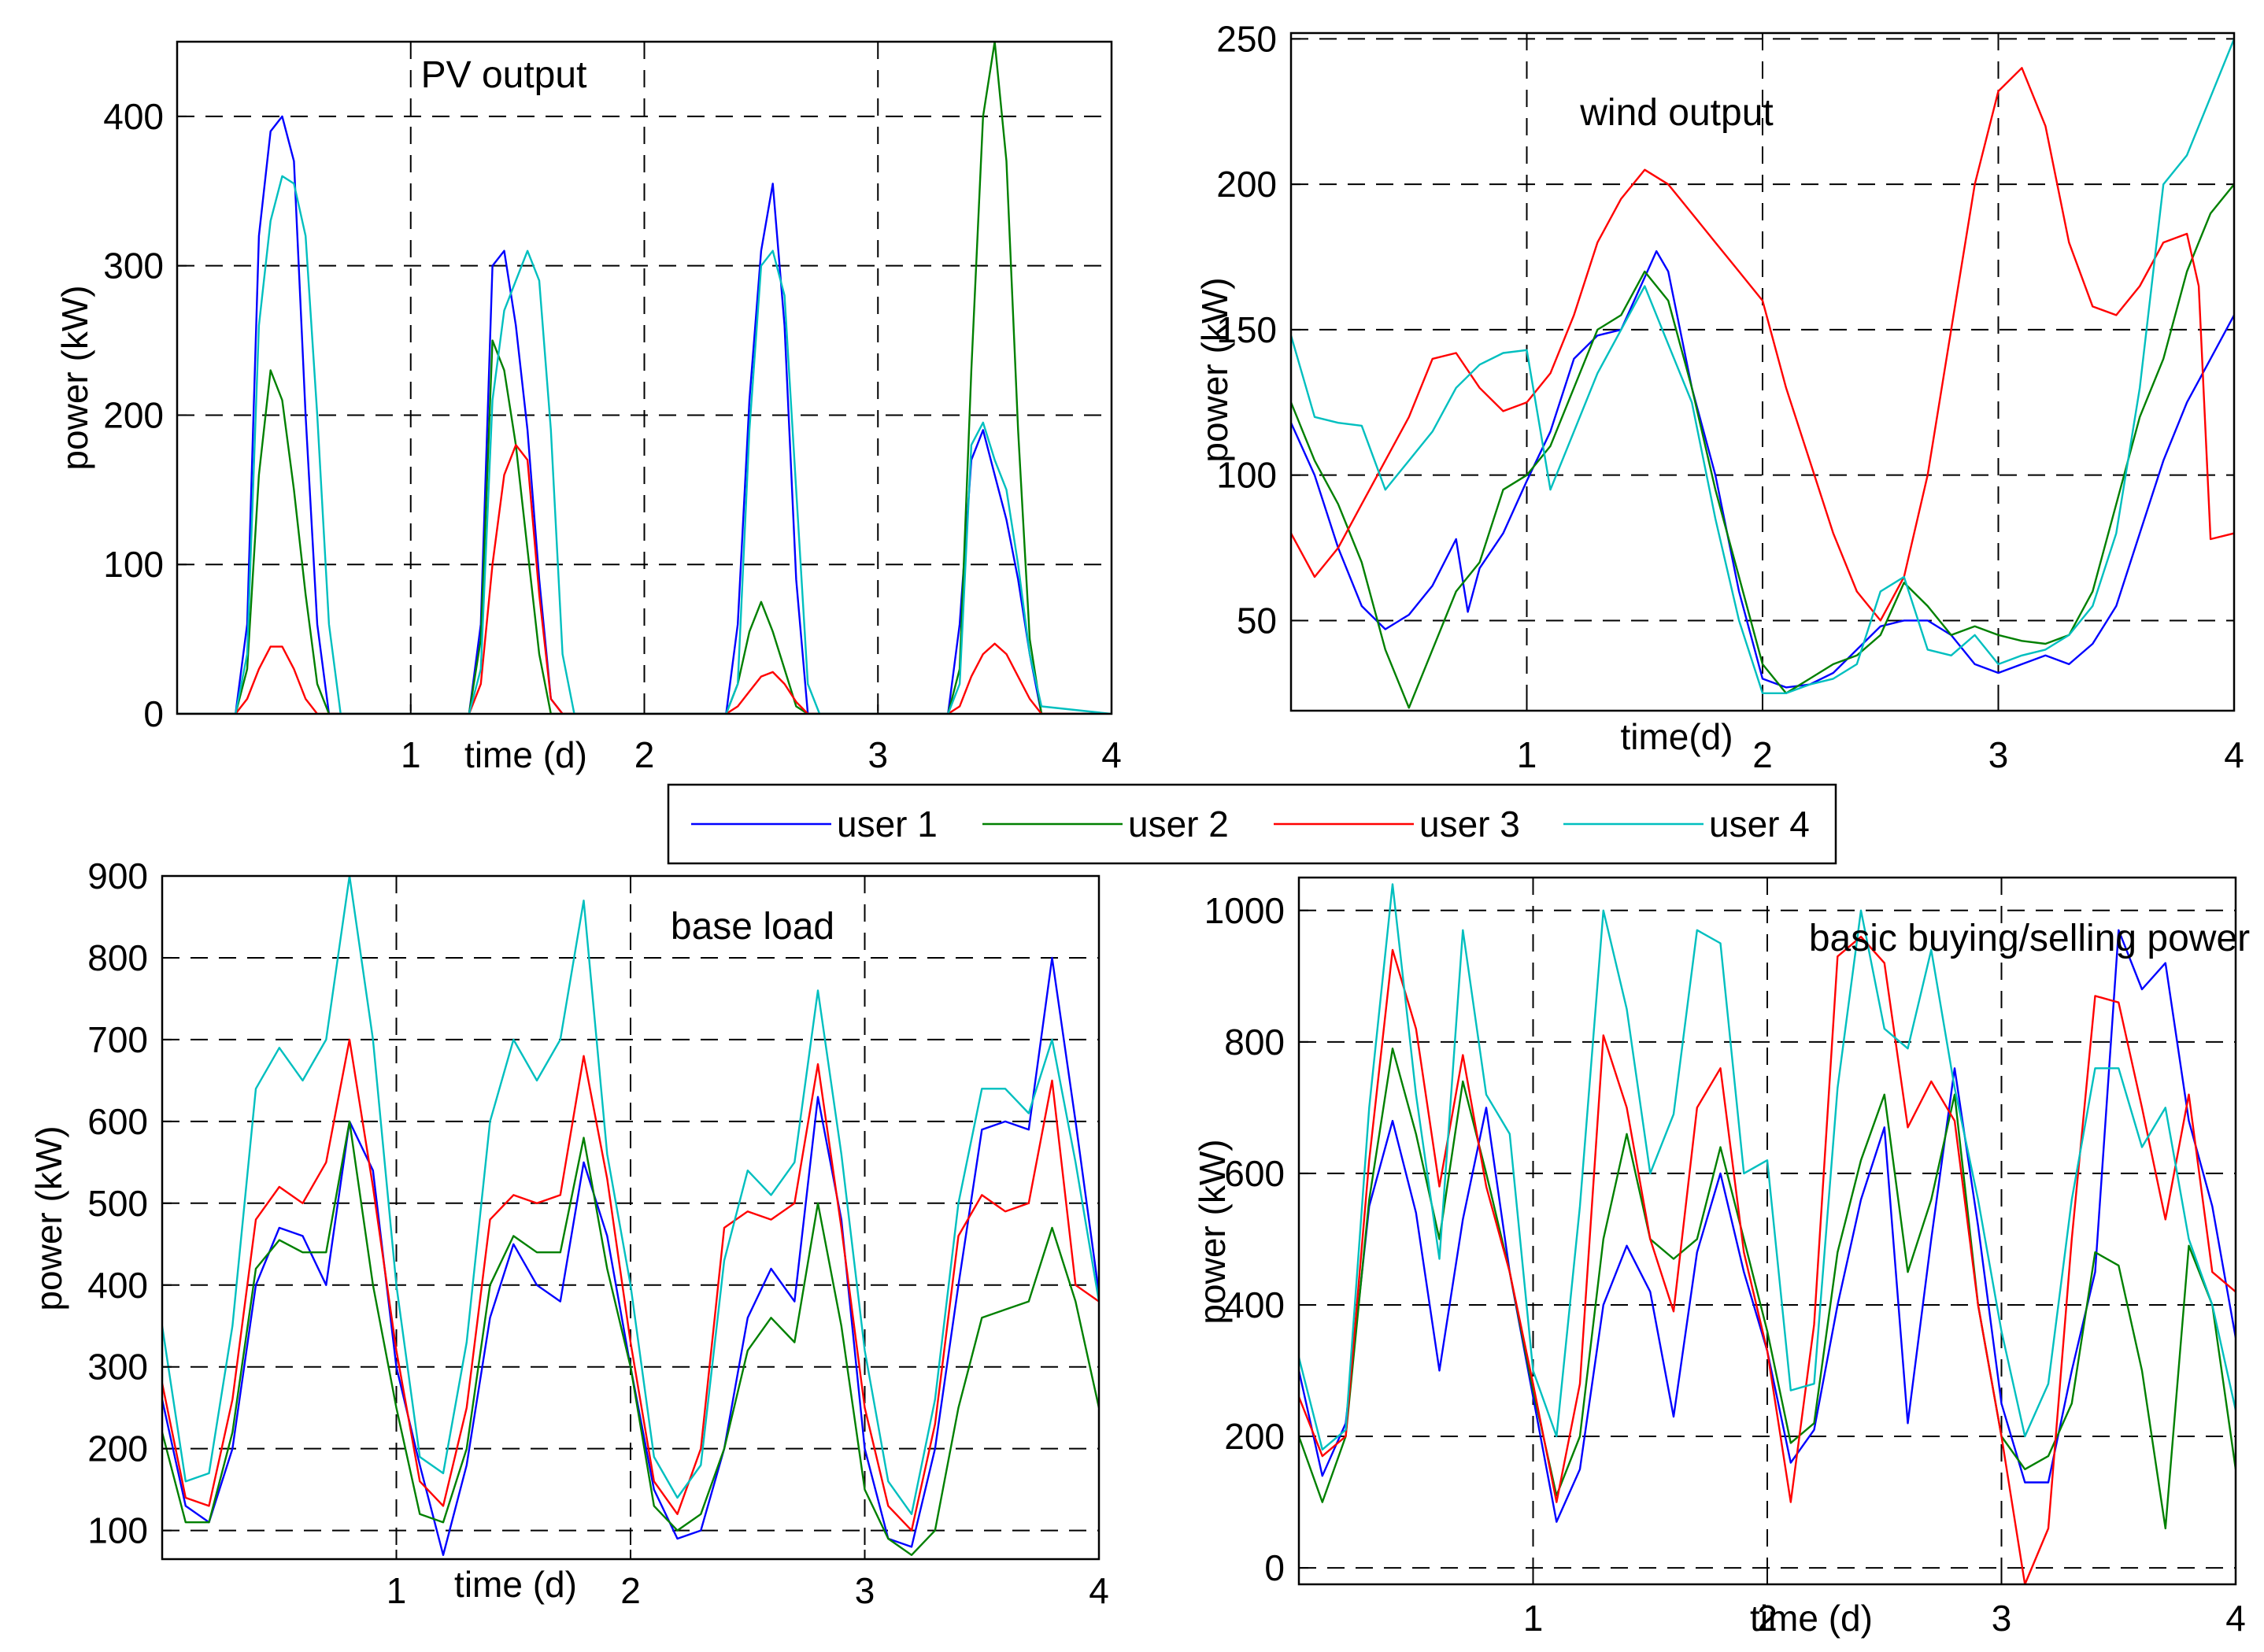 This screenshot has height=1652, width=2264. I want to click on chart-title: PV output, so click(504, 75).